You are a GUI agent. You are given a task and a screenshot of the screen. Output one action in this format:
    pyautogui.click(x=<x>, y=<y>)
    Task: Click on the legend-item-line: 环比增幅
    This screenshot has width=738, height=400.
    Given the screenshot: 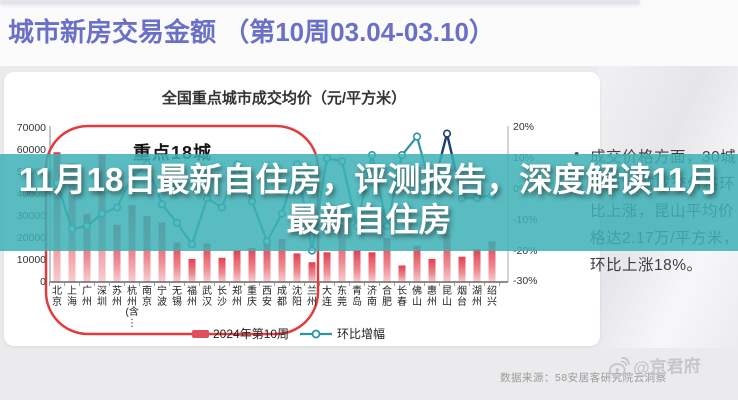 What is the action you would take?
    pyautogui.click(x=342, y=333)
    